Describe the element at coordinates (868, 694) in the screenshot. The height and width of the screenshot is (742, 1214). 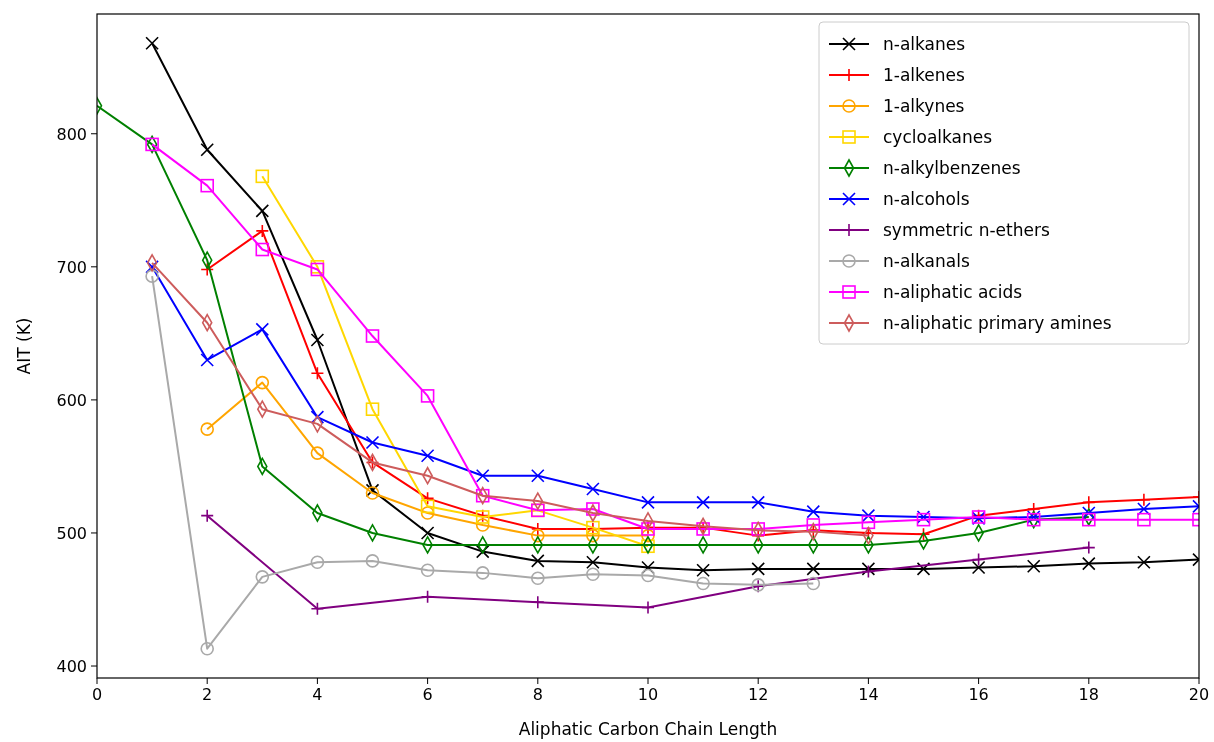
I see `x-tick-label: 14` at that location.